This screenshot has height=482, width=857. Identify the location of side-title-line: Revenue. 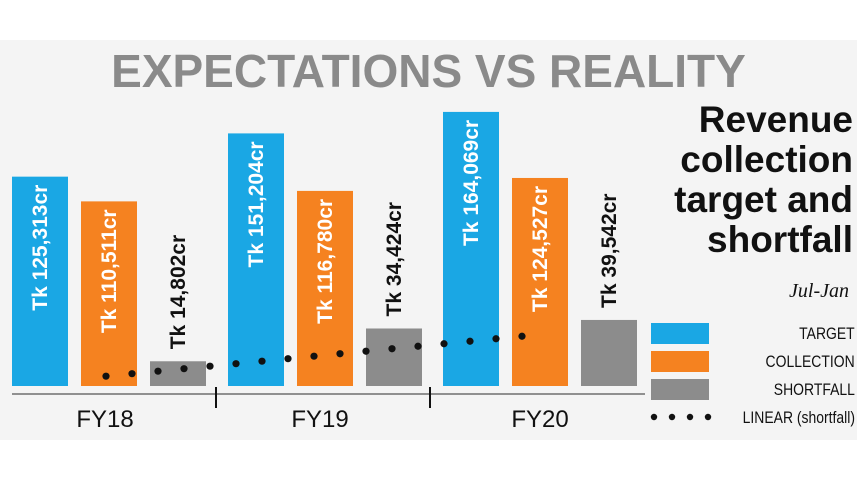
(775, 119).